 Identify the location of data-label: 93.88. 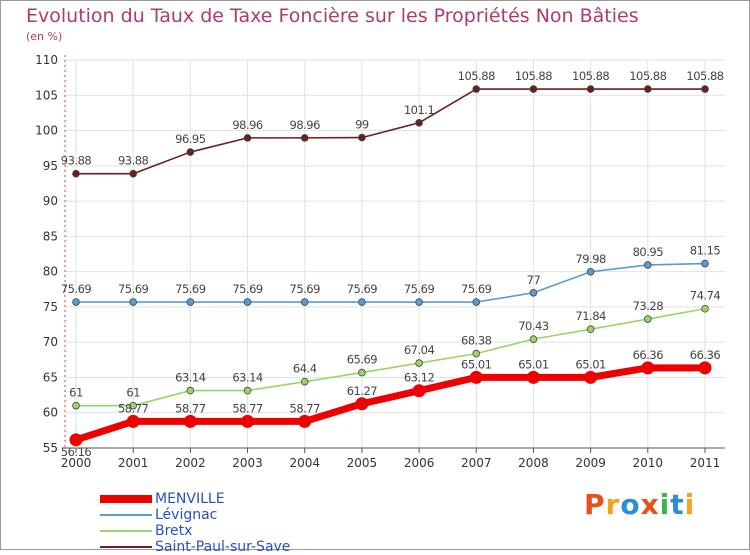
(76, 161).